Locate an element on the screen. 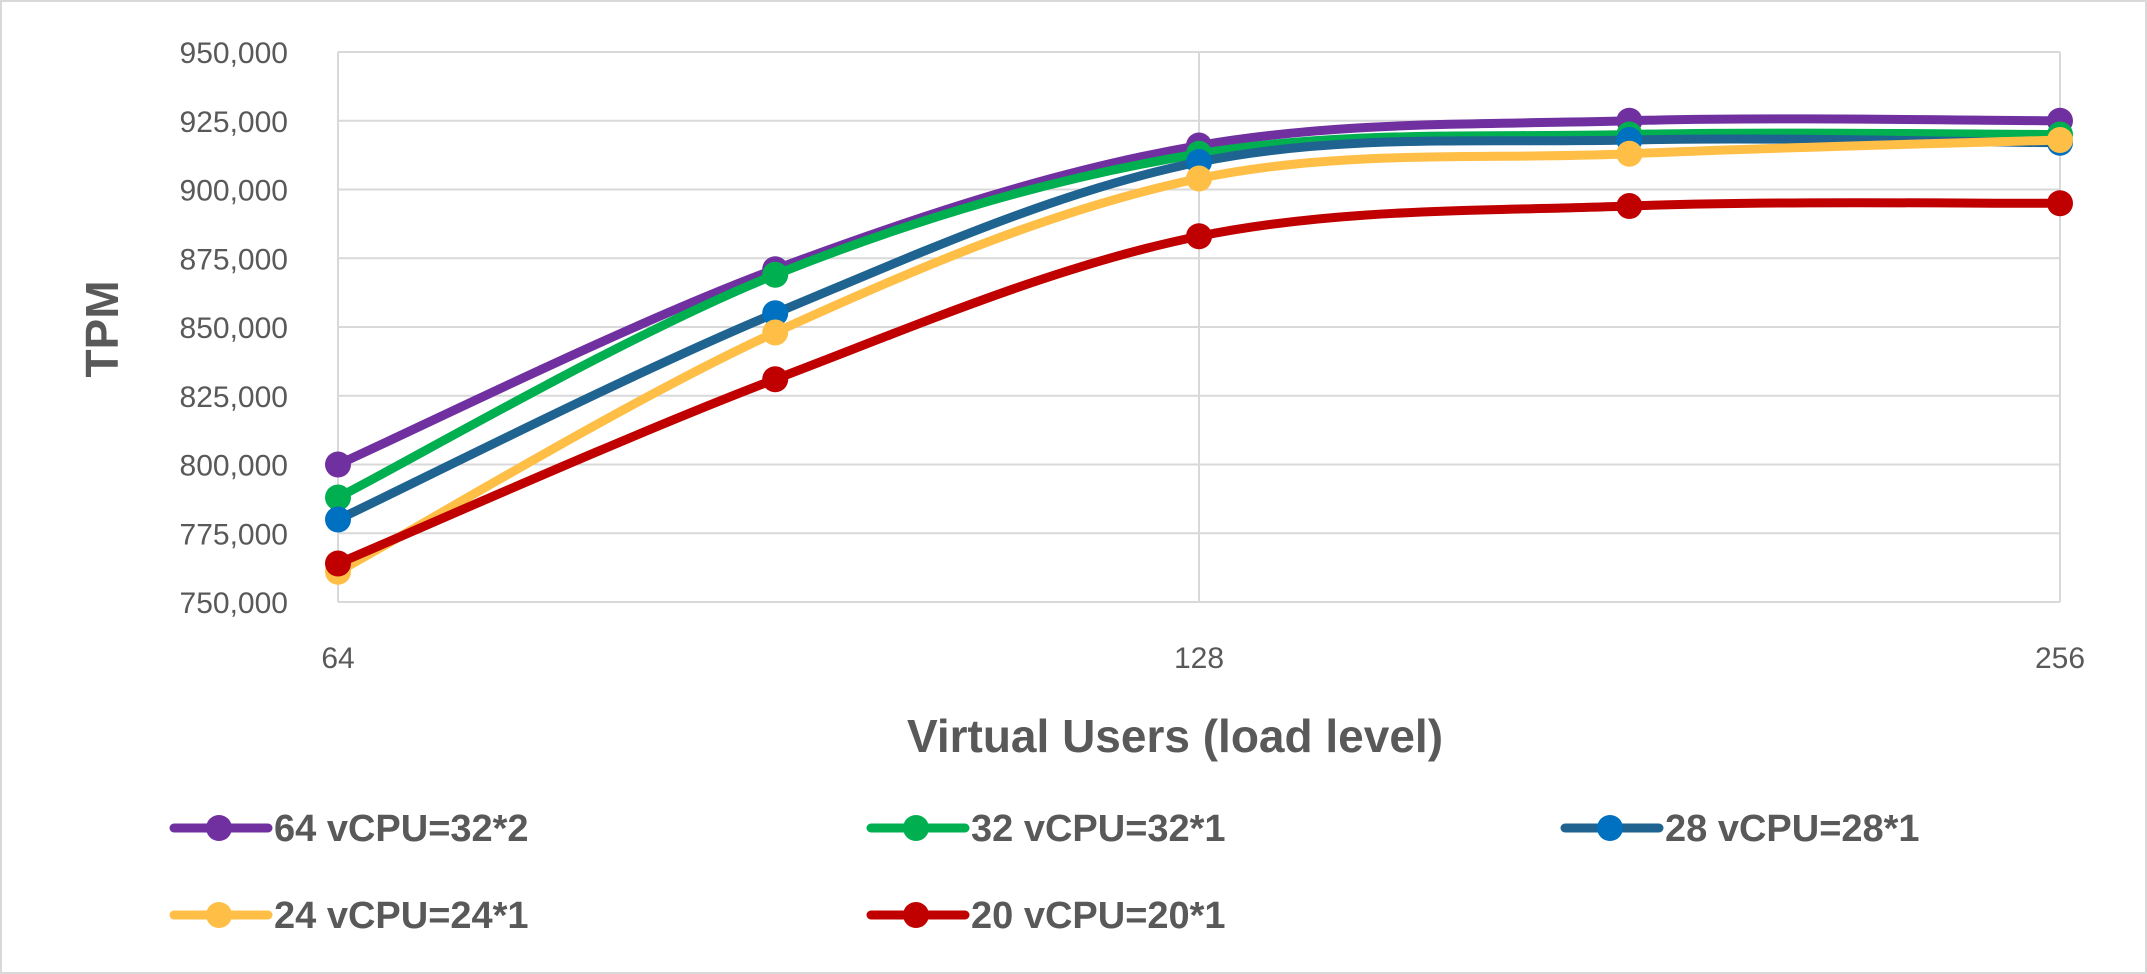 This screenshot has height=974, width=2147. legend-label: 32 vCPU=32*1 is located at coordinates (1098, 829).